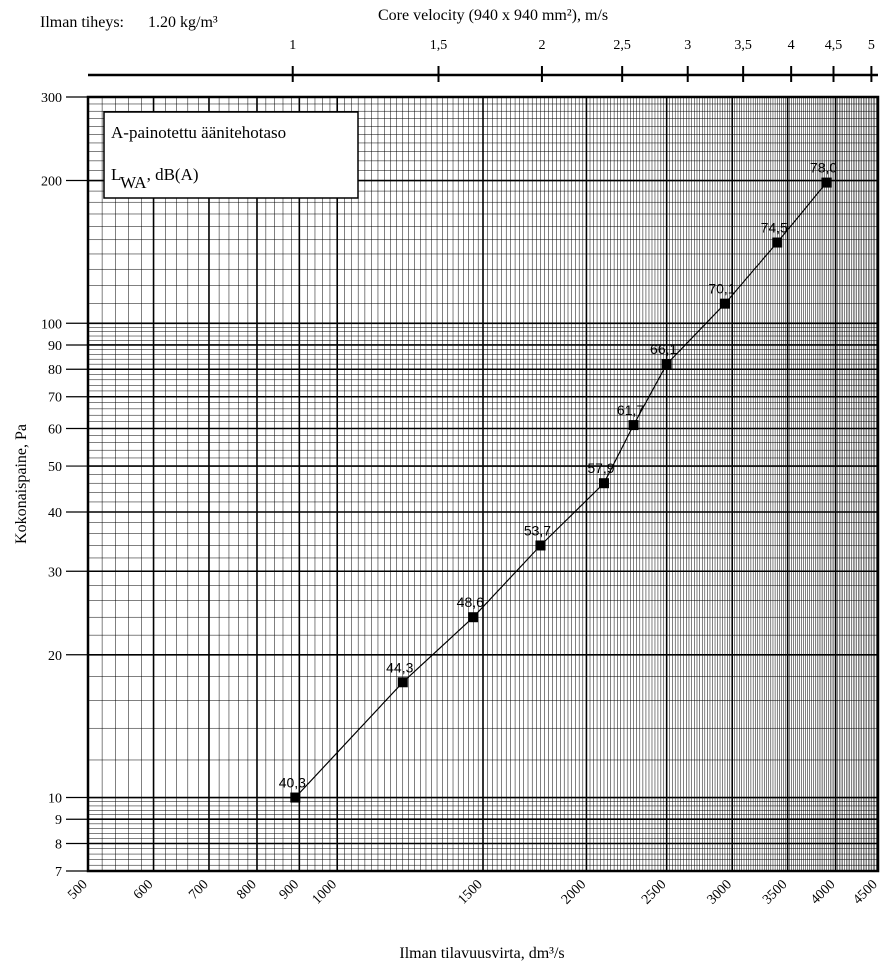 This screenshot has width=887, height=969. Describe the element at coordinates (64, 485) in the screenshot. I see `y-tick-labels: 7 8 9 10 20 30 40 50 60 70 80 90 100 200 300` at that location.